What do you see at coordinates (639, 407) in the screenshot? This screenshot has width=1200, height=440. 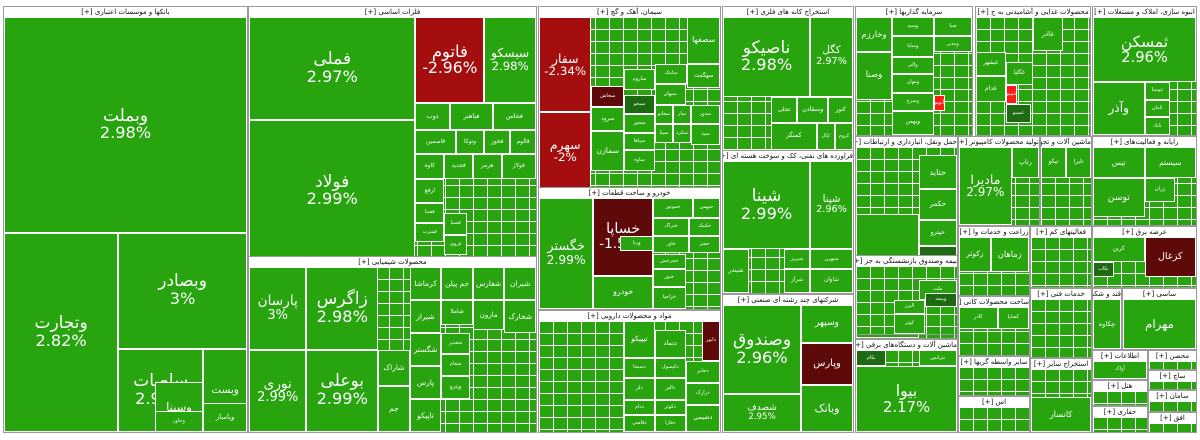 I see `stock-tile: ددام` at bounding box center [639, 407].